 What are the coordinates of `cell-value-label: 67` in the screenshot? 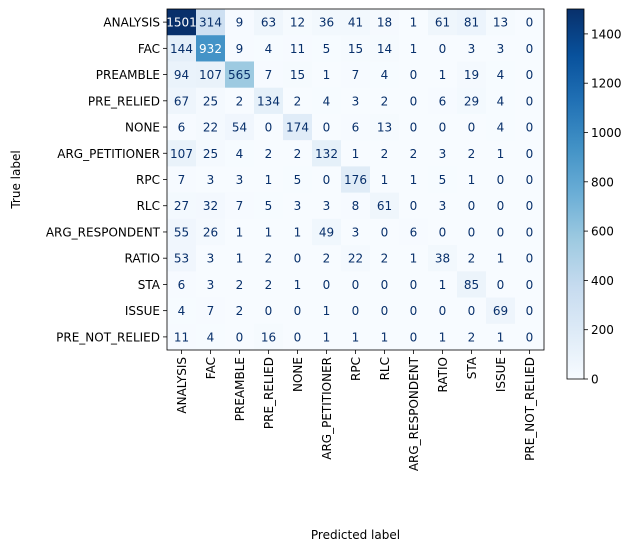 It's located at (181, 101).